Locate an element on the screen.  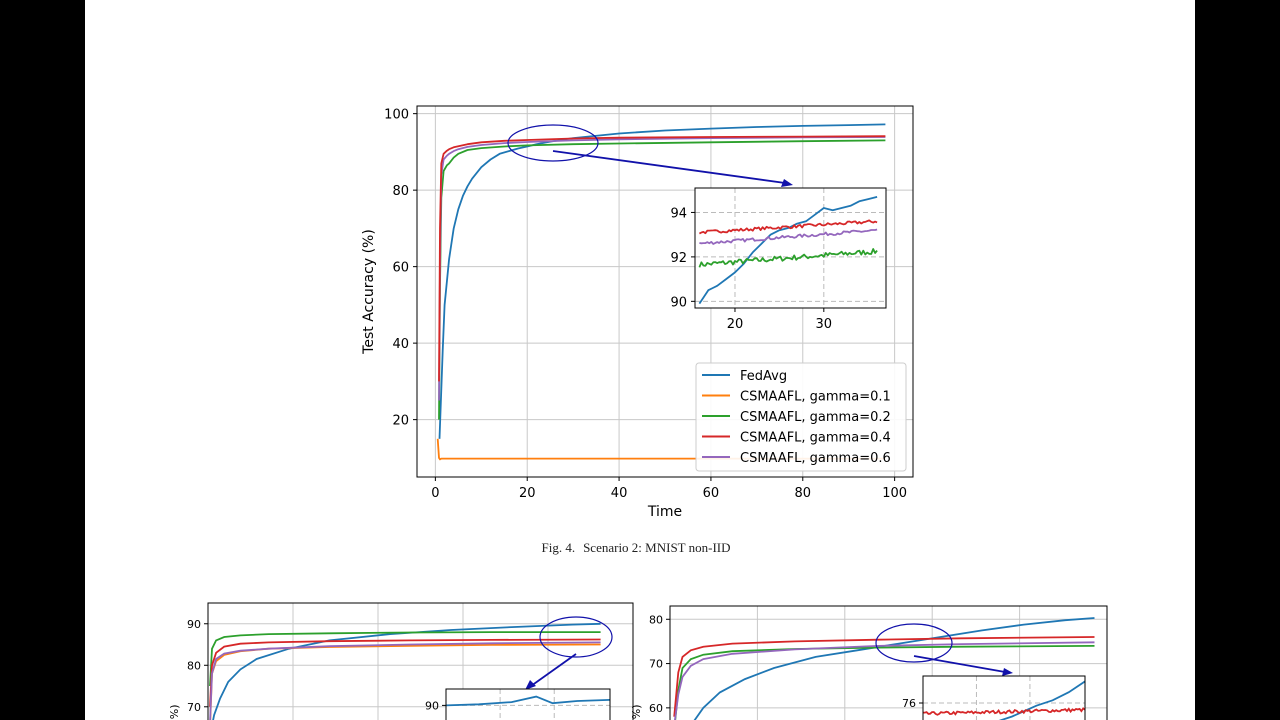
lower-right-inset-background is located at coordinates (1004, 698).